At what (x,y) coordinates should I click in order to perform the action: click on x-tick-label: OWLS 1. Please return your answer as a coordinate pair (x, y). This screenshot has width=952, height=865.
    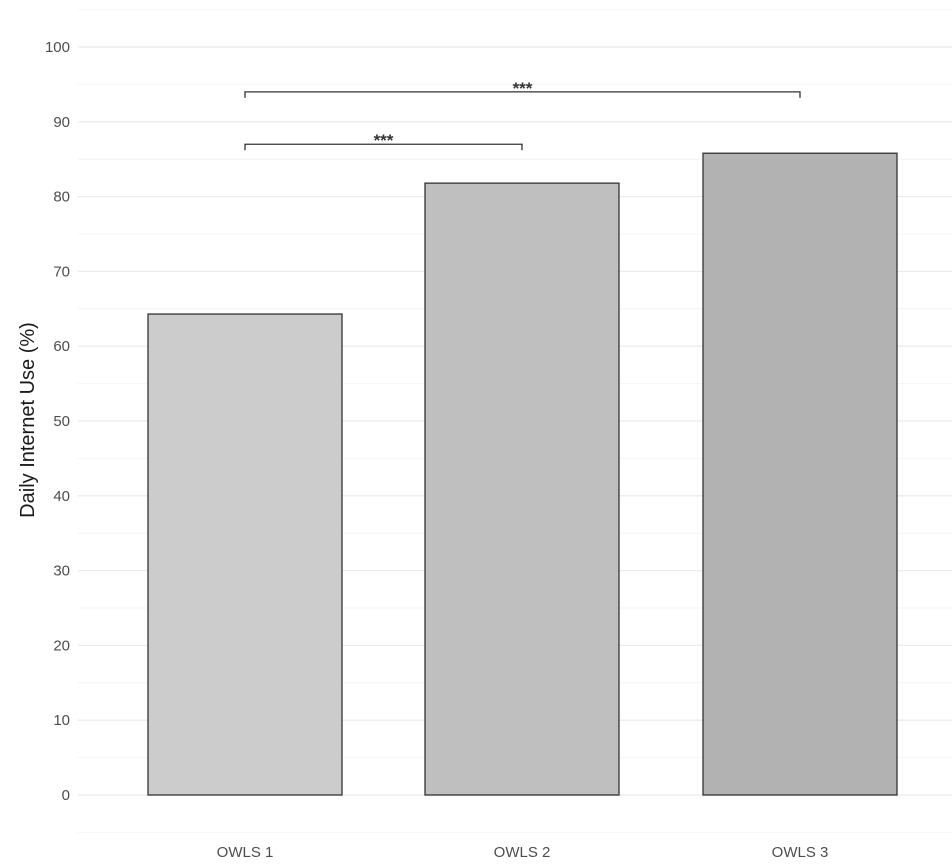
    Looking at the image, I should click on (245, 852).